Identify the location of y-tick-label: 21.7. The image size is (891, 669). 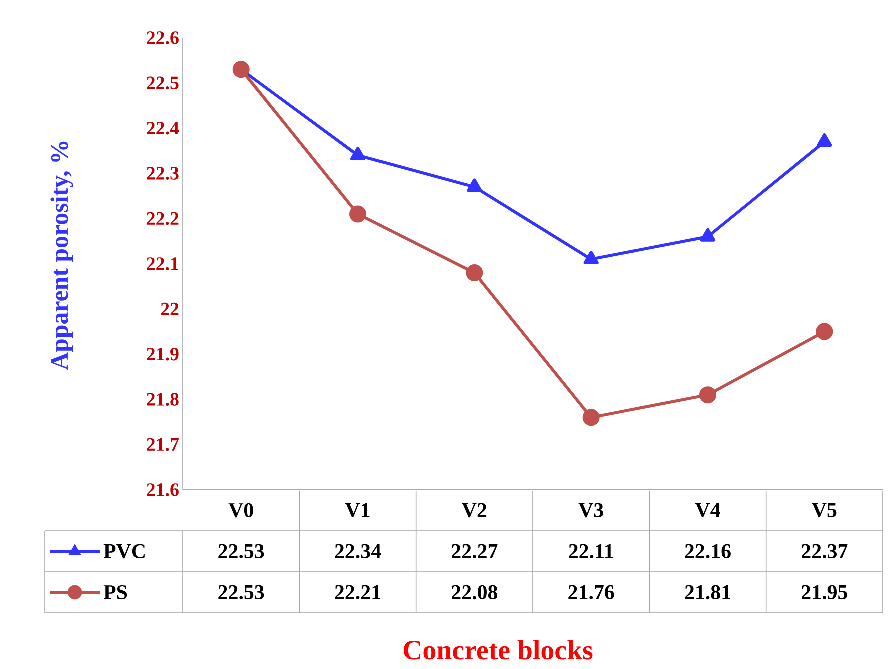
(163, 445).